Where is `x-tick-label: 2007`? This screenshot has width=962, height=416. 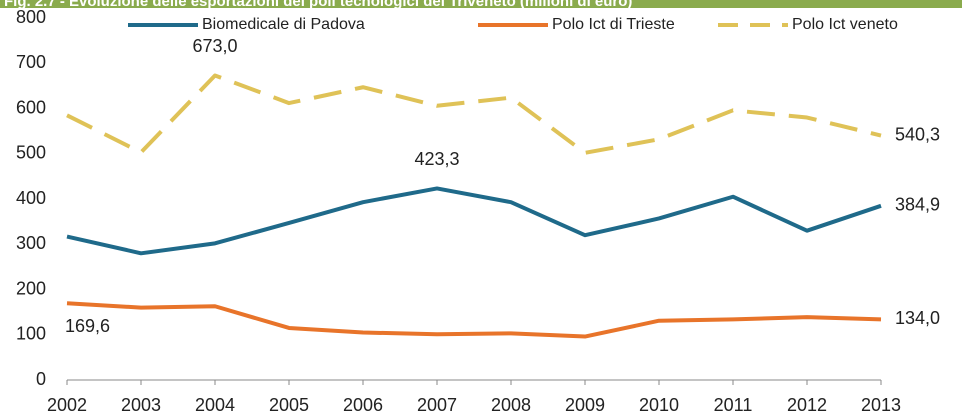 x-tick-label: 2007 is located at coordinates (437, 405).